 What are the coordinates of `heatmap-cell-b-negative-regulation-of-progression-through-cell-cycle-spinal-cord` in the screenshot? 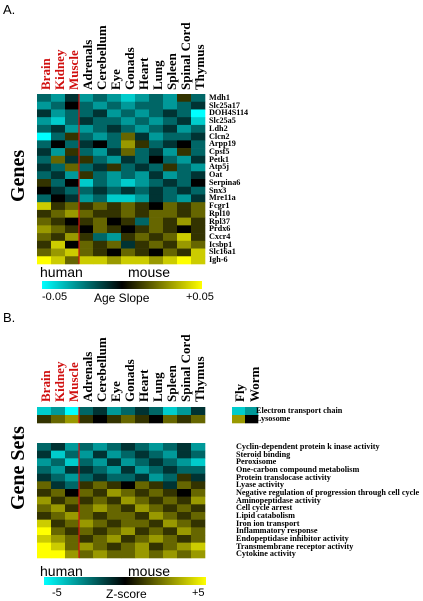 It's located at (184, 493).